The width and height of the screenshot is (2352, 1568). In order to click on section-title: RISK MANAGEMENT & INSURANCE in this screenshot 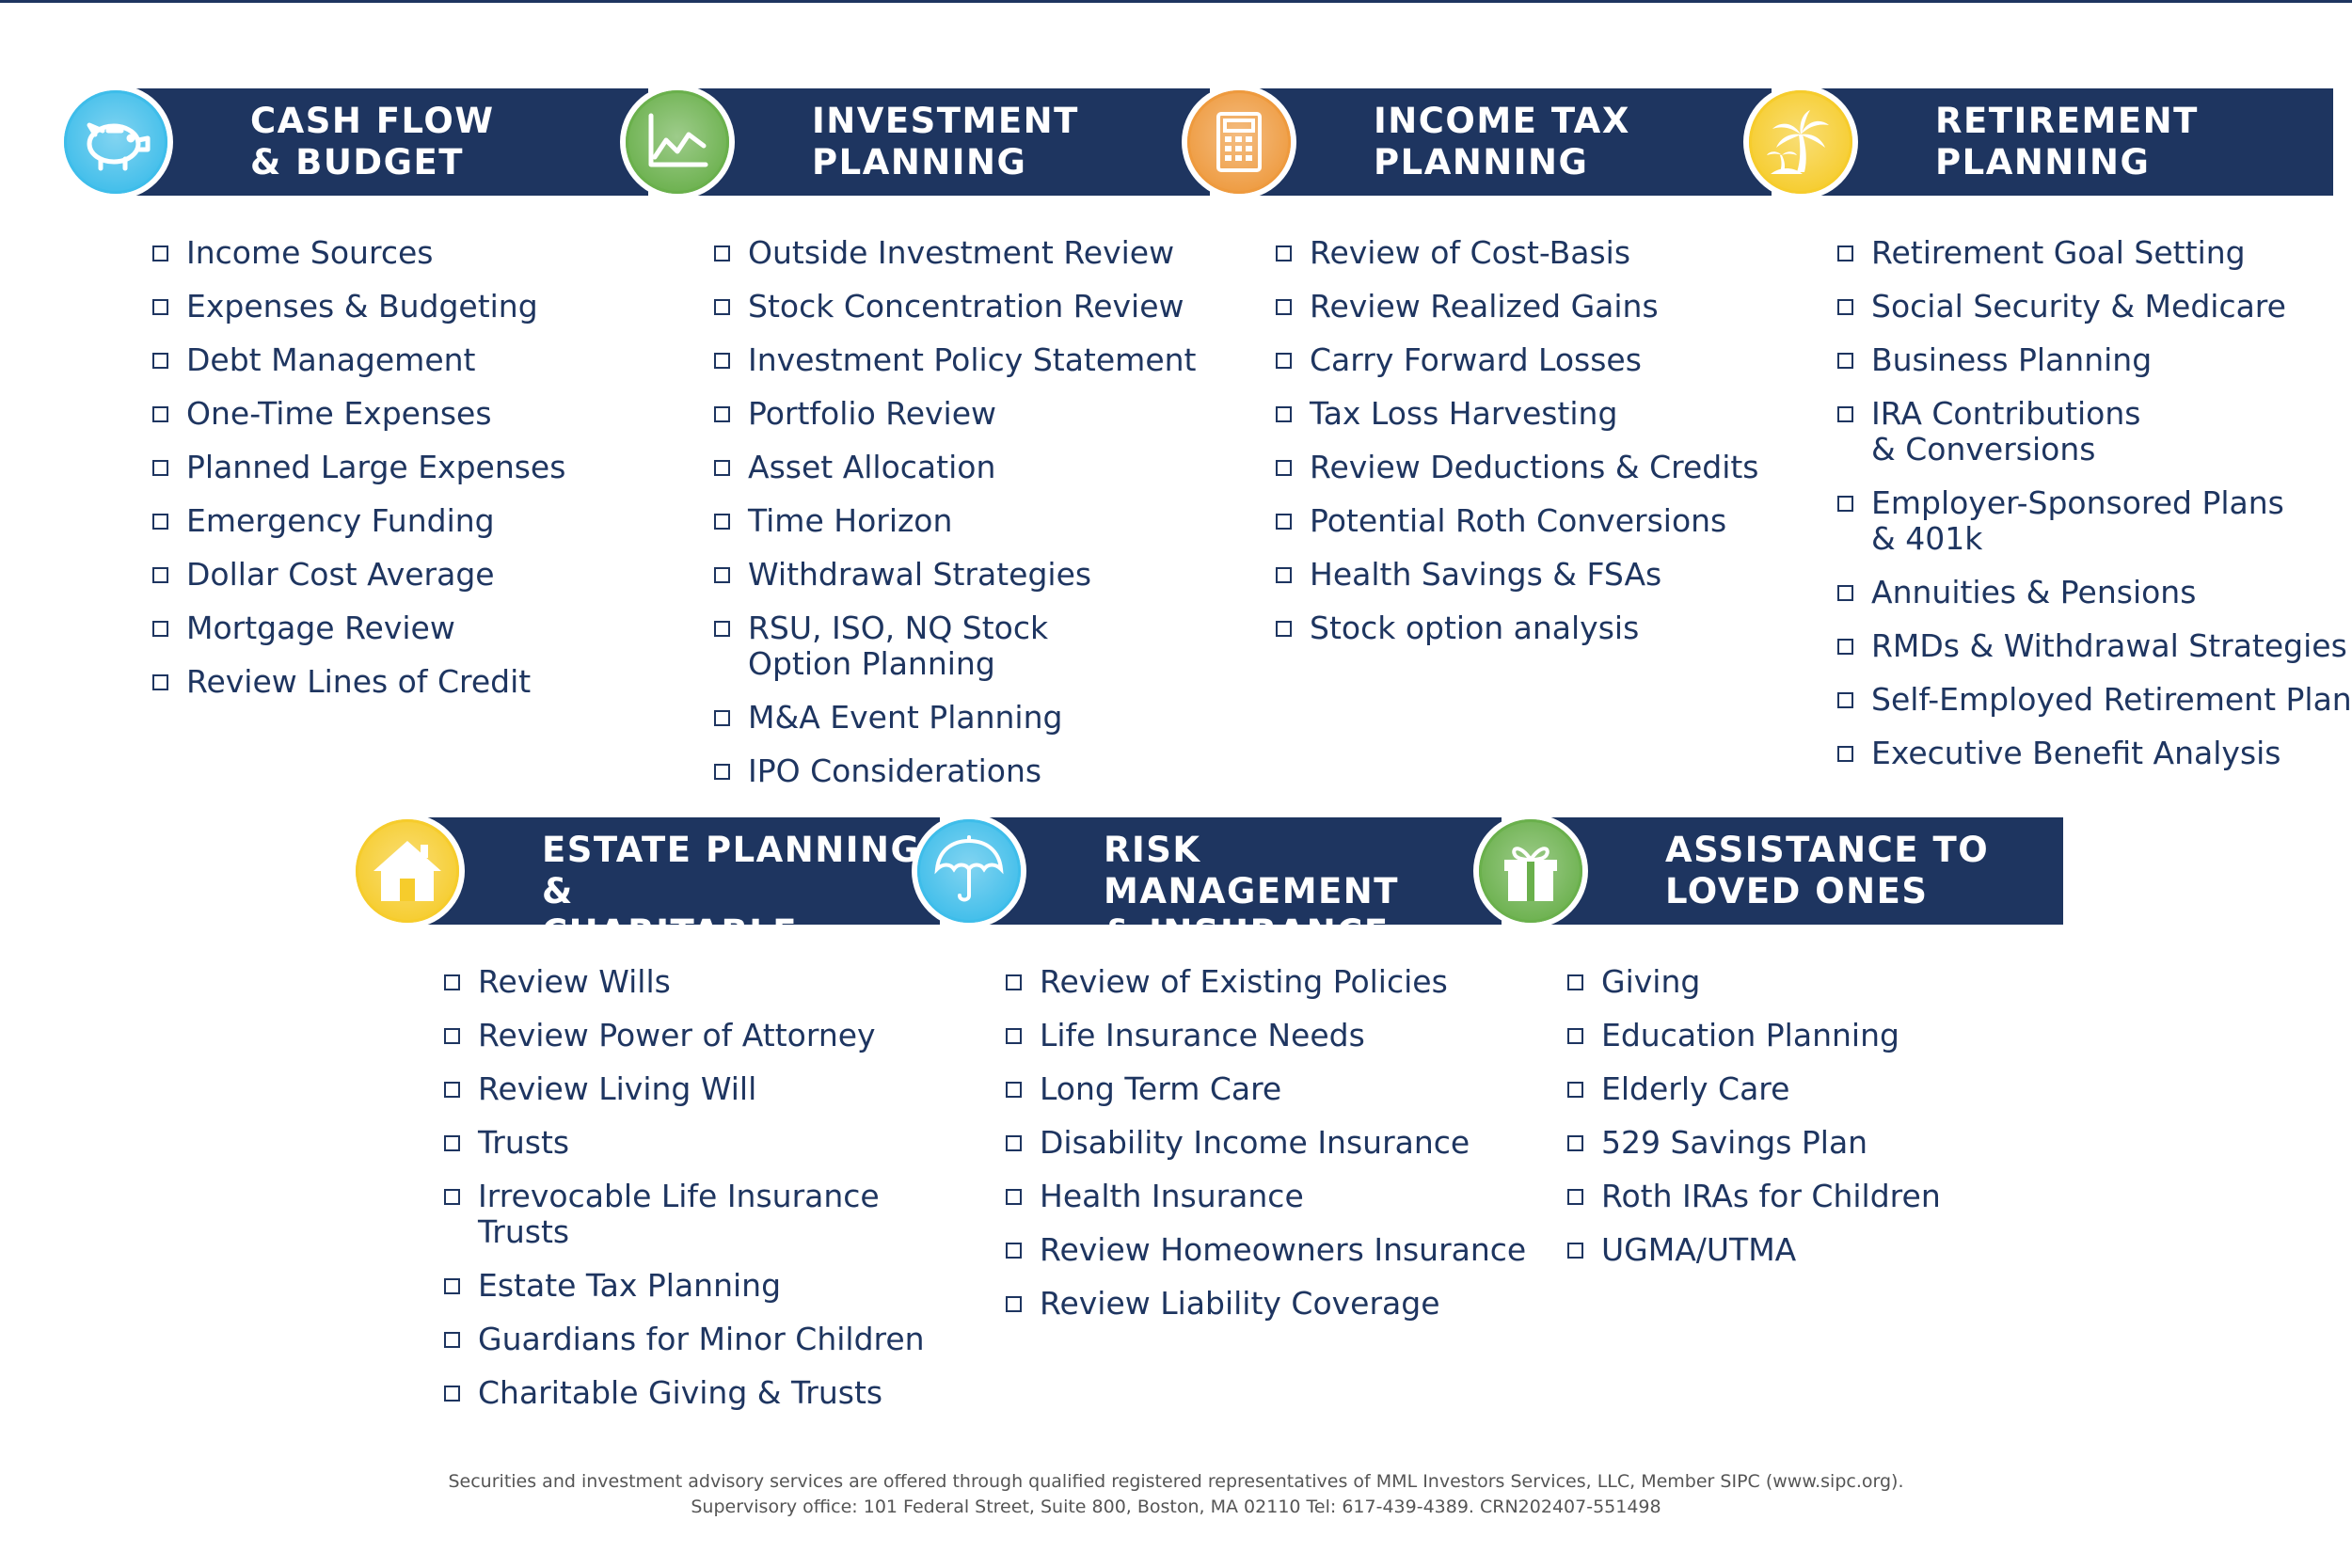, I will do `click(1251, 892)`.